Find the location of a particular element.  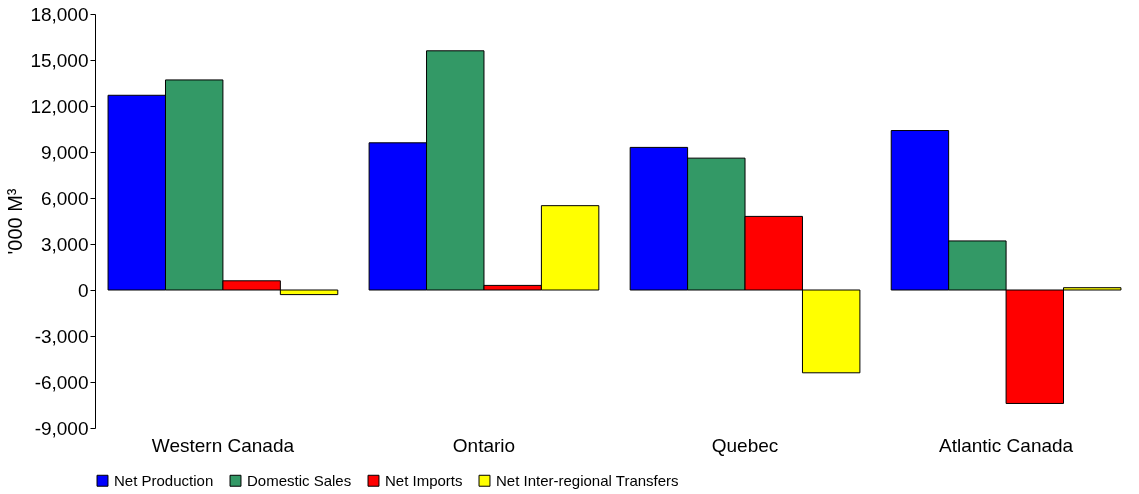

legend-label: Net Inter-regional Transfers is located at coordinates (587, 480).